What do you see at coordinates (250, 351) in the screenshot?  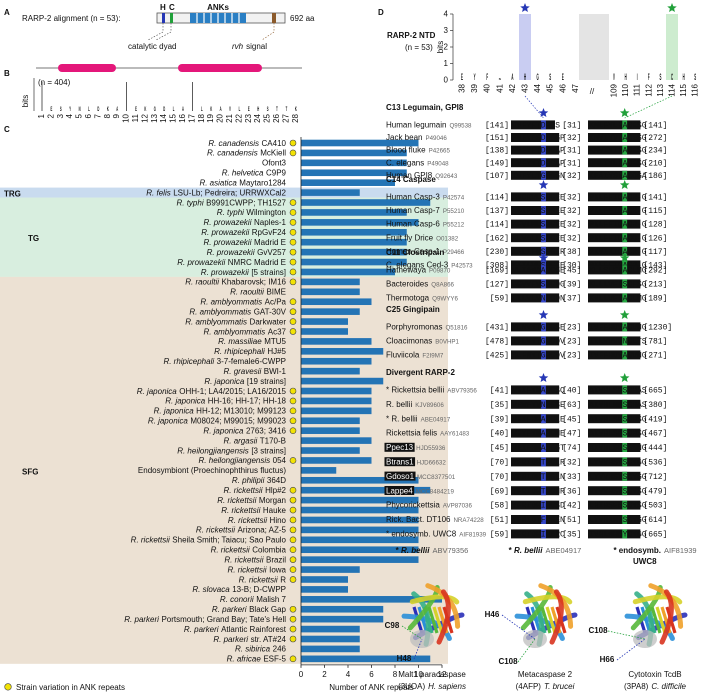 I see `category-label: R. rhipicephali HJ#5` at bounding box center [250, 351].